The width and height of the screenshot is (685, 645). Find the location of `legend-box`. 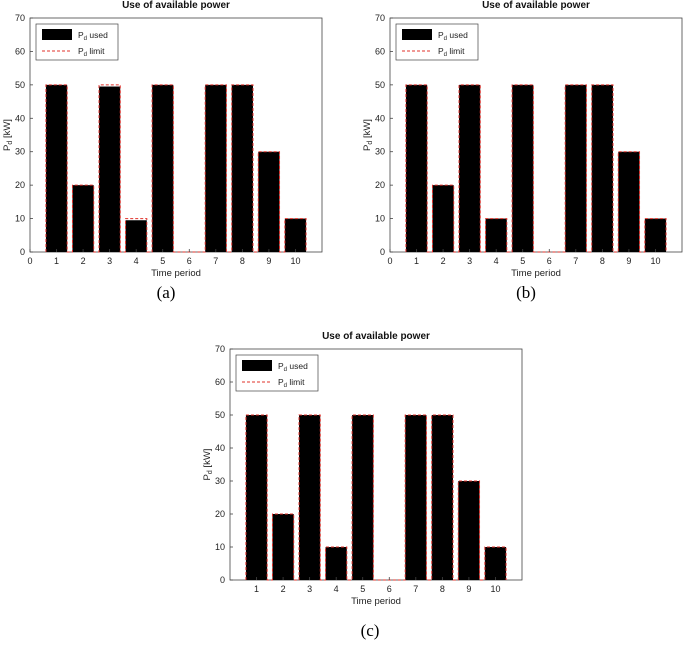

legend-box is located at coordinates (277, 373).